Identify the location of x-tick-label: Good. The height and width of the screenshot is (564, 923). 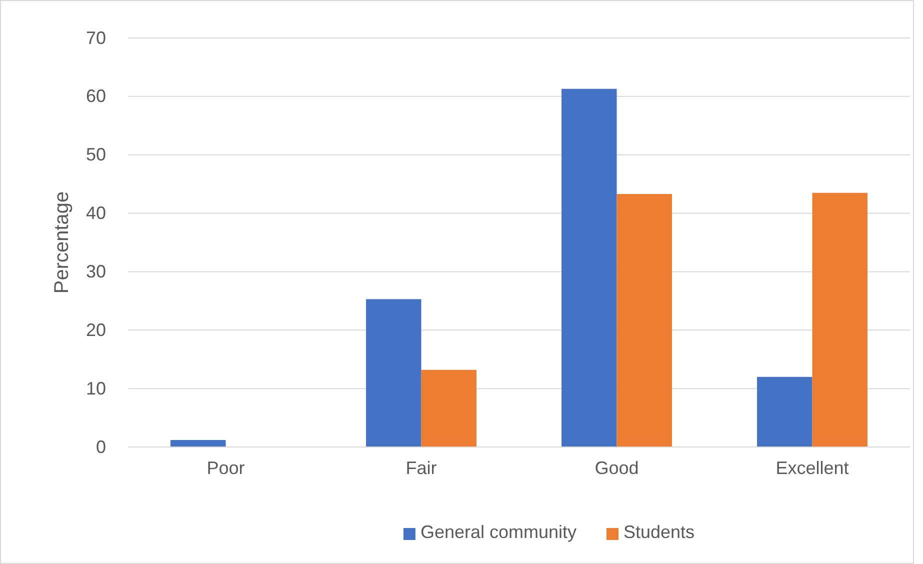
(616, 468).